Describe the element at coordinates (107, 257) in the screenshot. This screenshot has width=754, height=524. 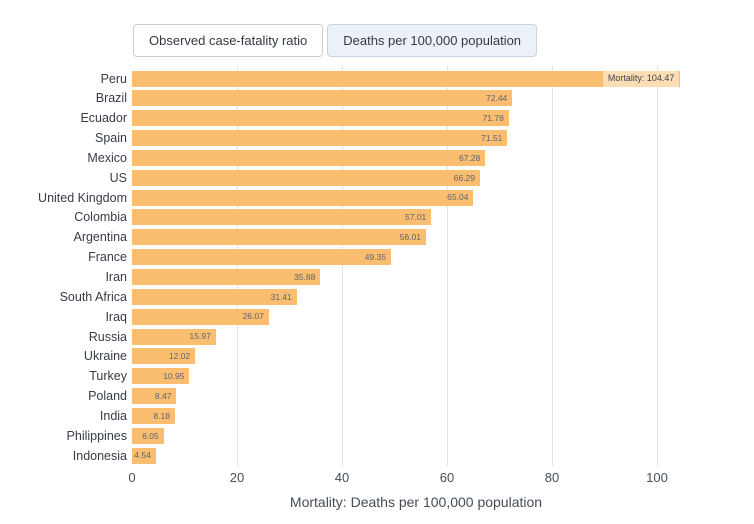
I see `category-label-france: France` at that location.